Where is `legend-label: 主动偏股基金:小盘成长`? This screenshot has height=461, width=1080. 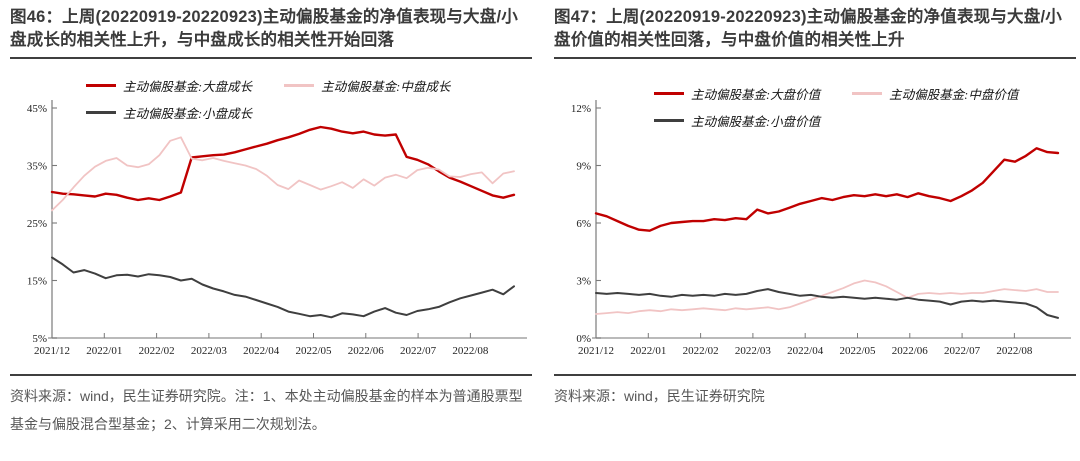 legend-label: 主动偏股基金:小盘成长 is located at coordinates (188, 114).